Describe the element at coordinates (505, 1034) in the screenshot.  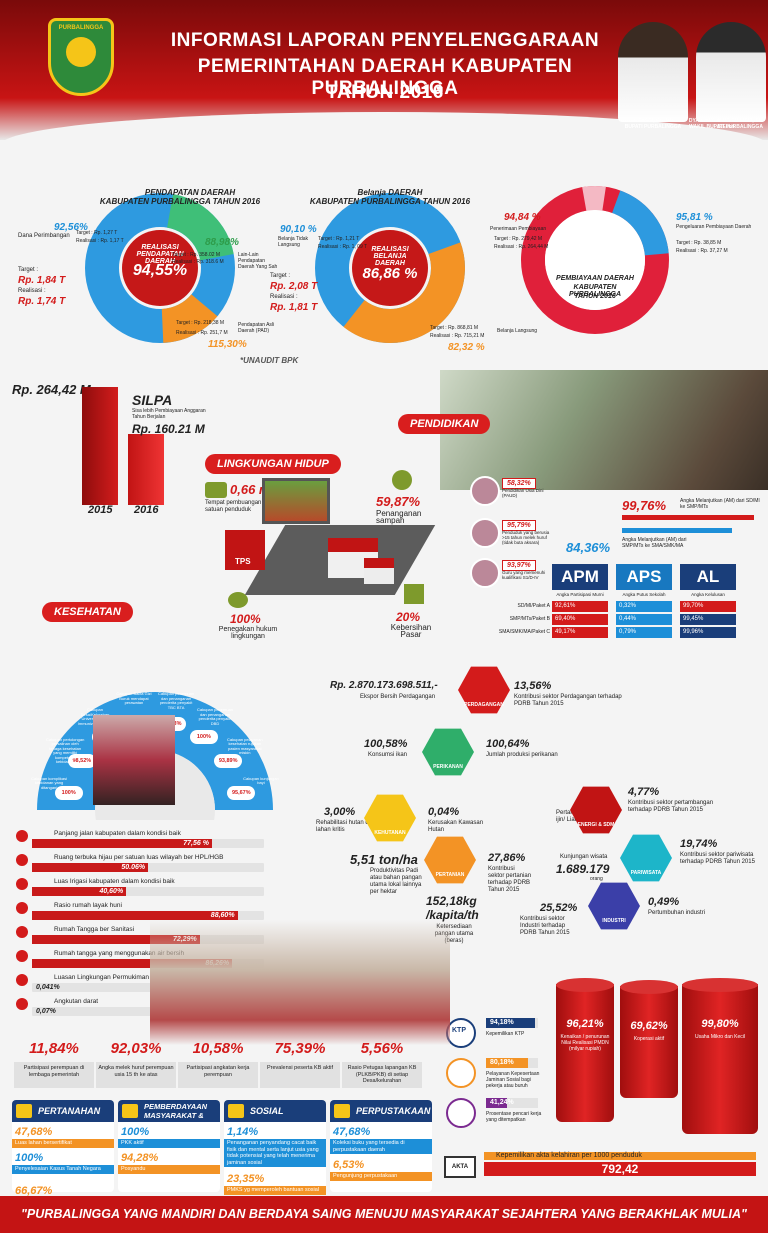
I see `kependudukan-label: Kepemilikan KTP` at that location.